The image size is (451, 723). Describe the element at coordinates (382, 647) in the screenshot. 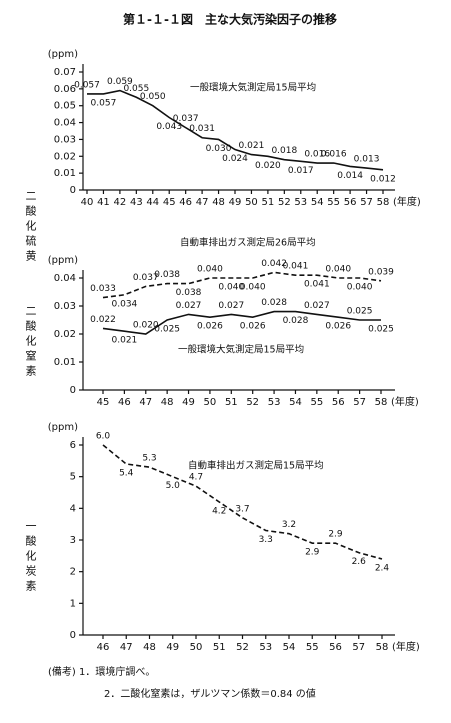

I see `x-tick-label: 58` at that location.